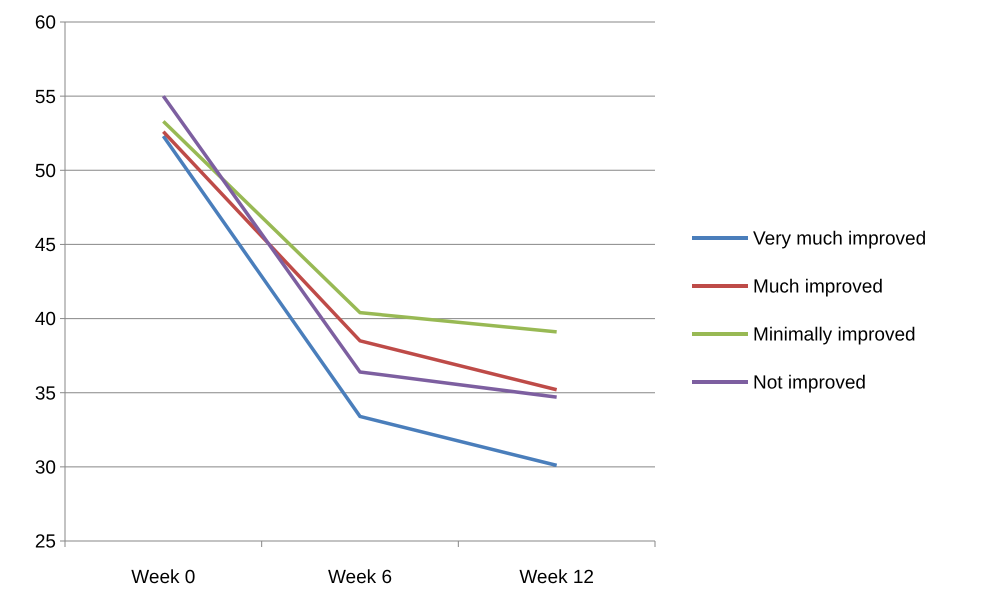 The width and height of the screenshot is (982, 597). Describe the element at coordinates (45, 393) in the screenshot. I see `y-tick-label: 35` at that location.